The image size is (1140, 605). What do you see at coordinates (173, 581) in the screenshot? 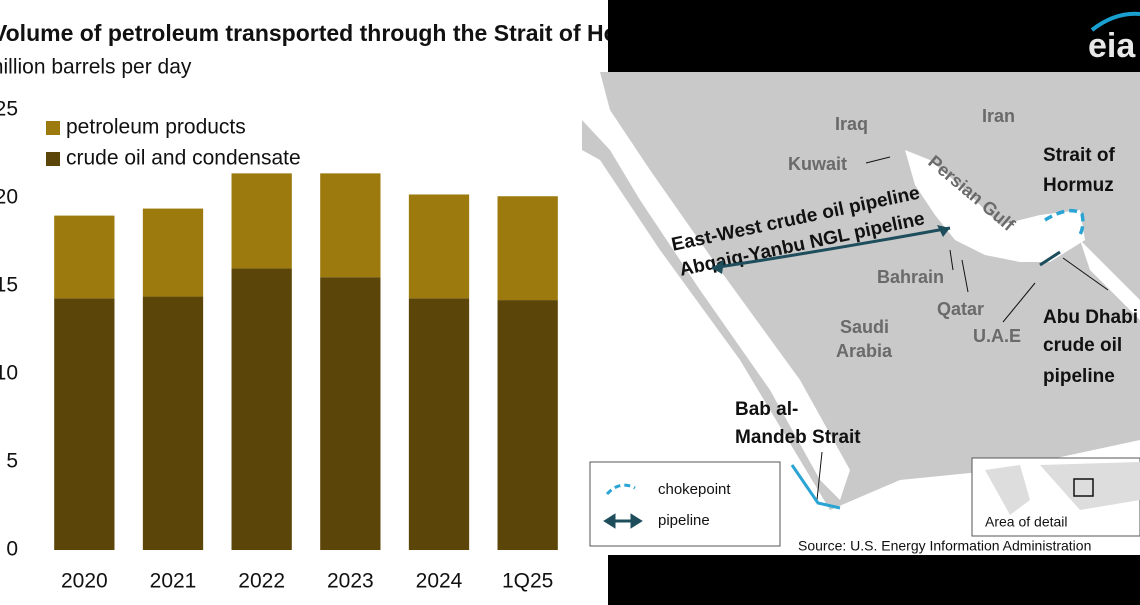
I see `x-tick-label: 2021` at bounding box center [173, 581].